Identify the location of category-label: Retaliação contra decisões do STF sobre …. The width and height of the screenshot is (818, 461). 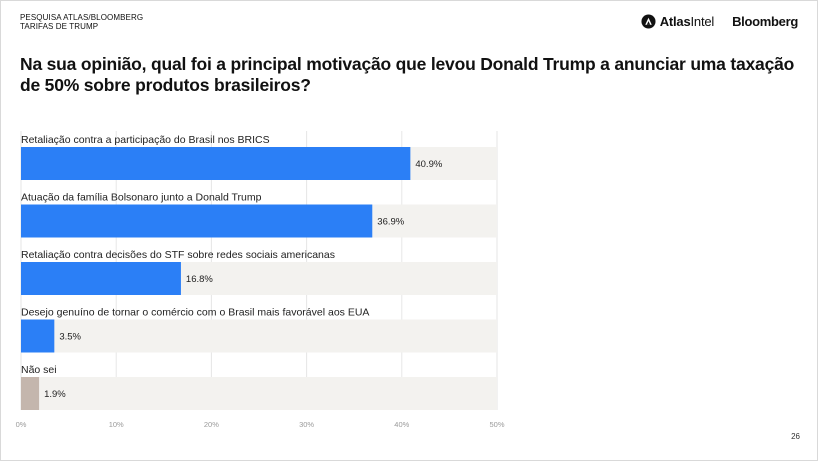
(178, 255).